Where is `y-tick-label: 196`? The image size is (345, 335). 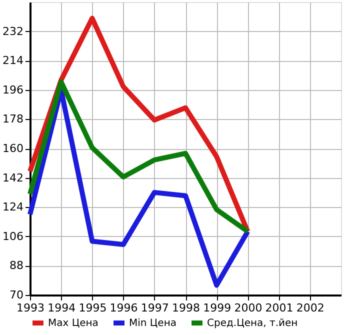 y-tick-label: 196 is located at coordinates (13, 89).